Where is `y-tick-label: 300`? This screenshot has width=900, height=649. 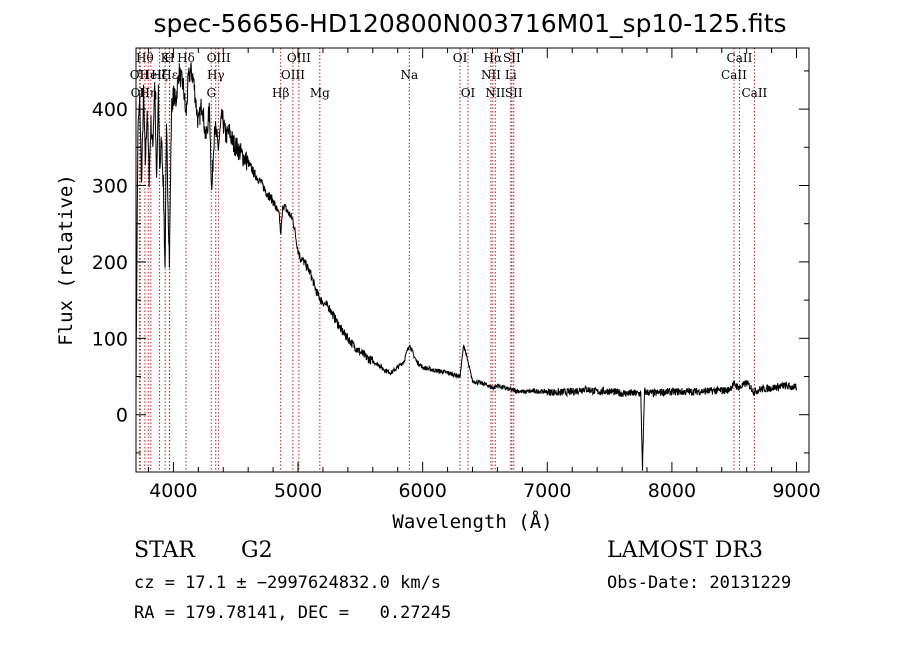
y-tick-label: 300 is located at coordinates (110, 187).